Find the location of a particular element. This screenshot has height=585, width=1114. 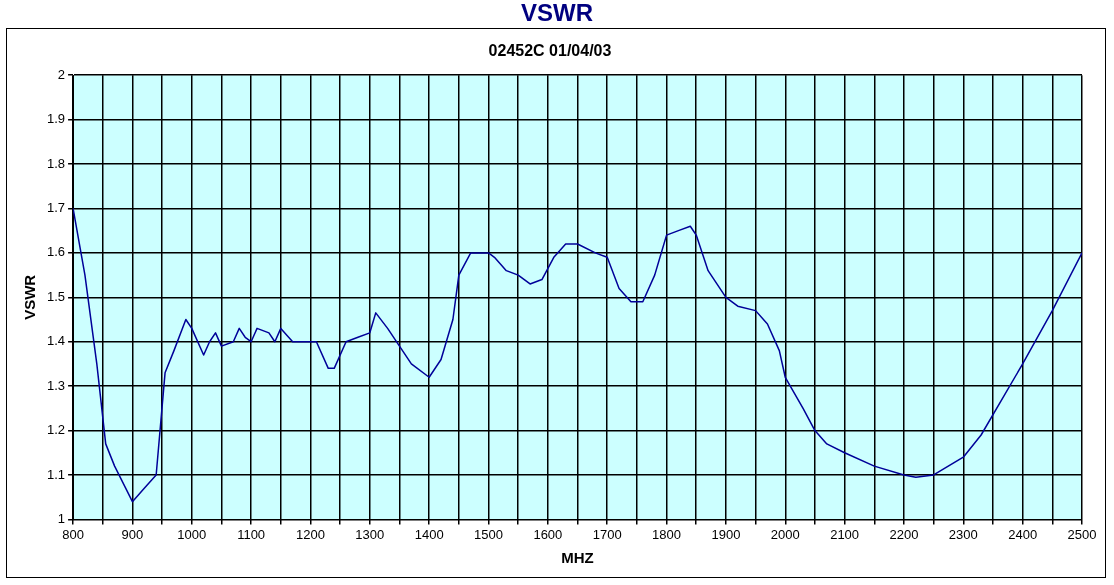

x-tick-label: 1100 is located at coordinates (251, 534).